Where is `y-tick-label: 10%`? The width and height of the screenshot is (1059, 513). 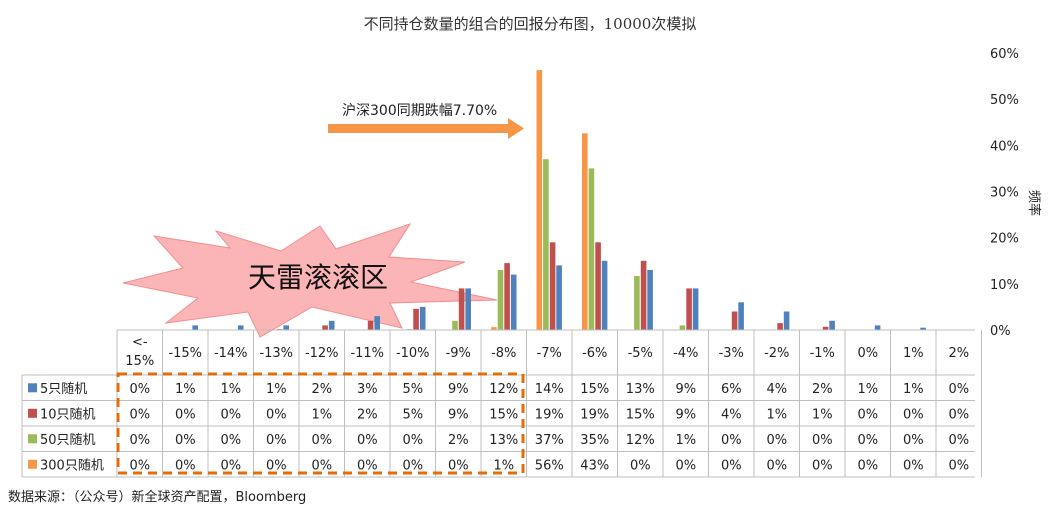 y-tick-label: 10% is located at coordinates (1004, 285).